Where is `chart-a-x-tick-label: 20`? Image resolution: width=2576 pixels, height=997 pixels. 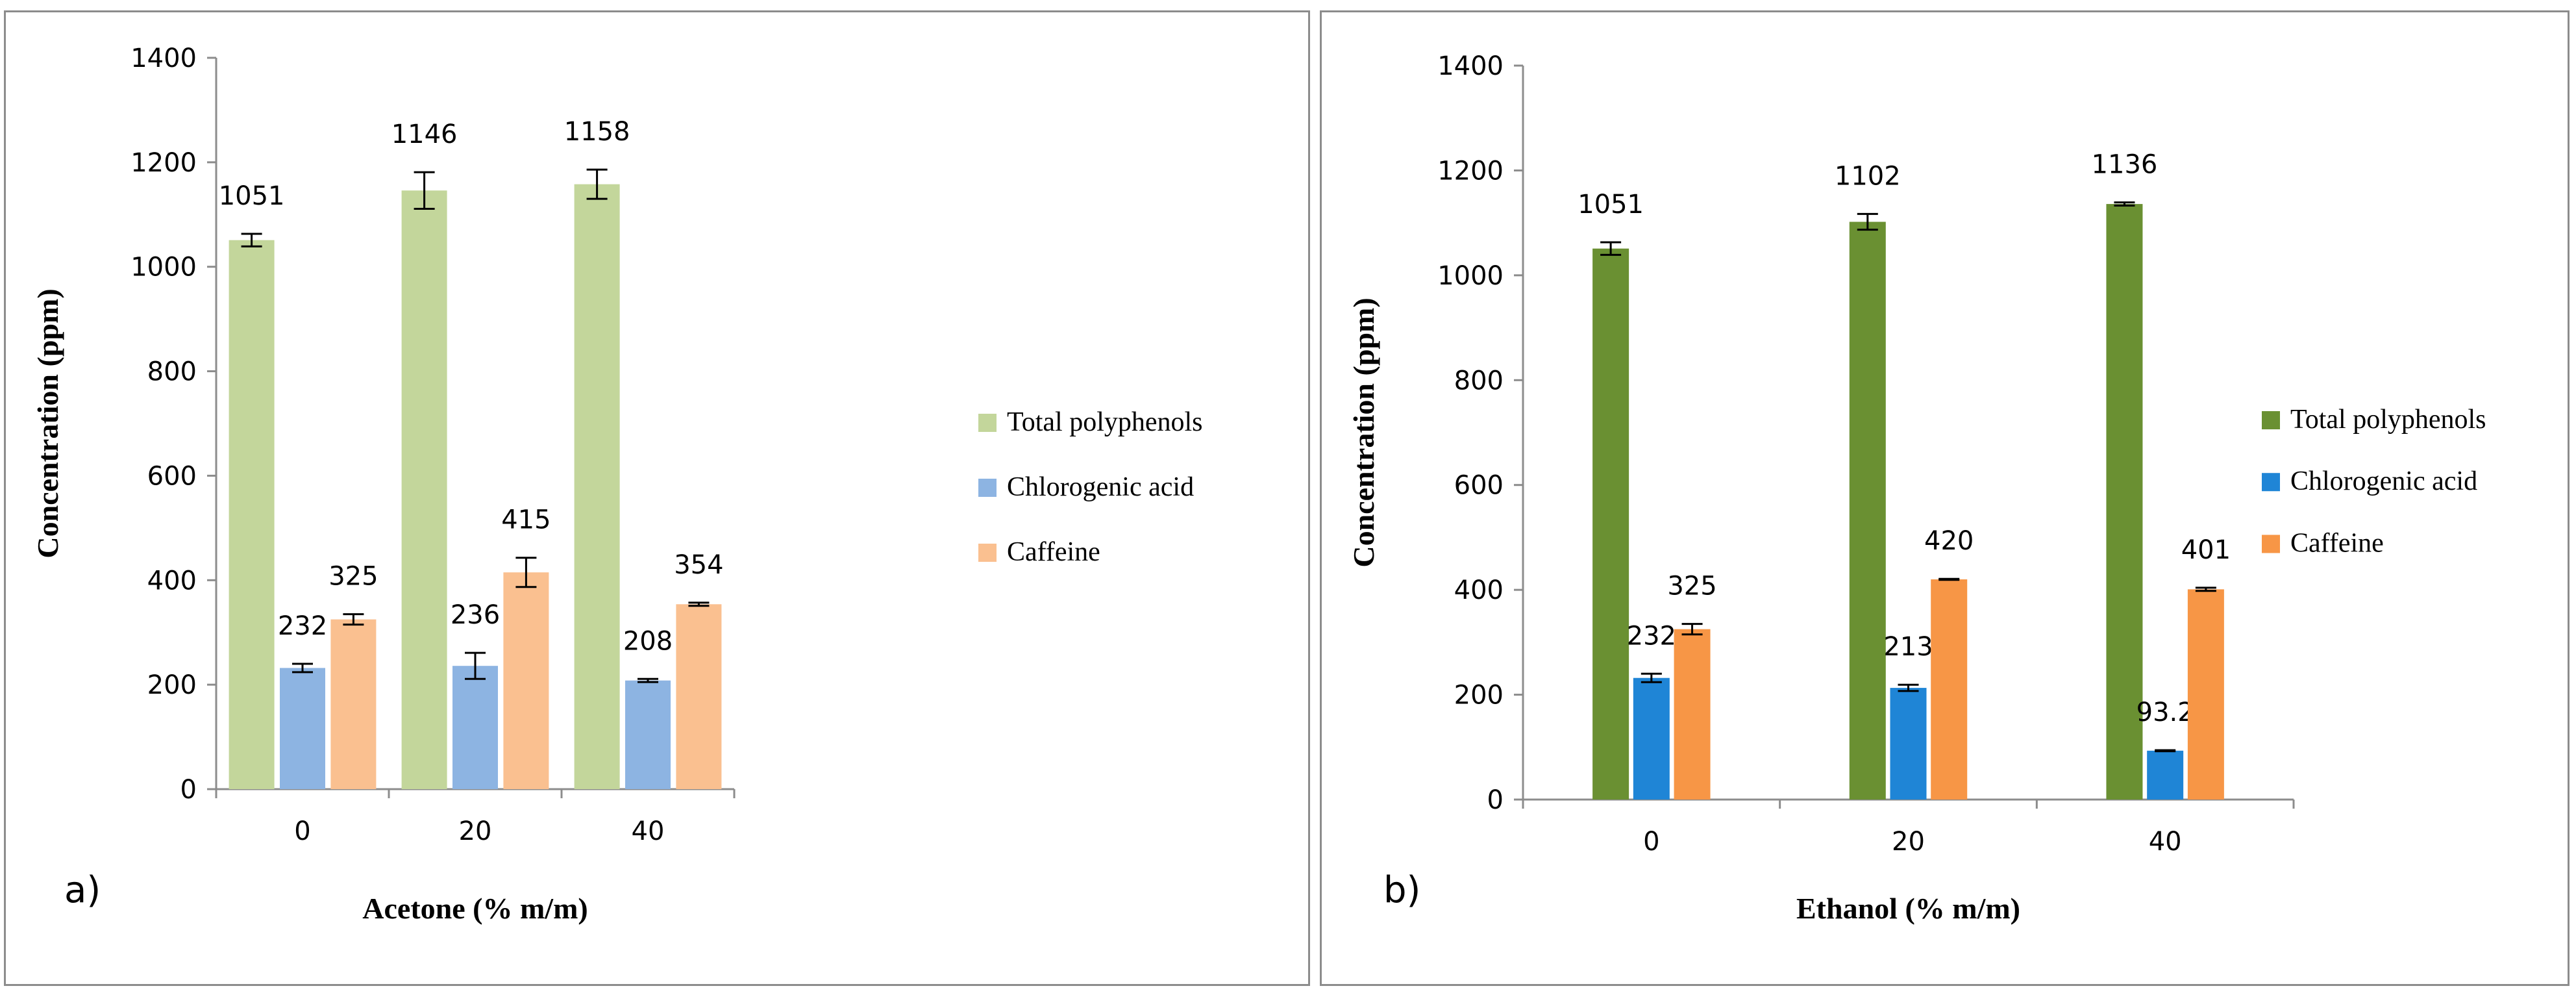 chart-a-x-tick-label: 20 is located at coordinates (475, 831).